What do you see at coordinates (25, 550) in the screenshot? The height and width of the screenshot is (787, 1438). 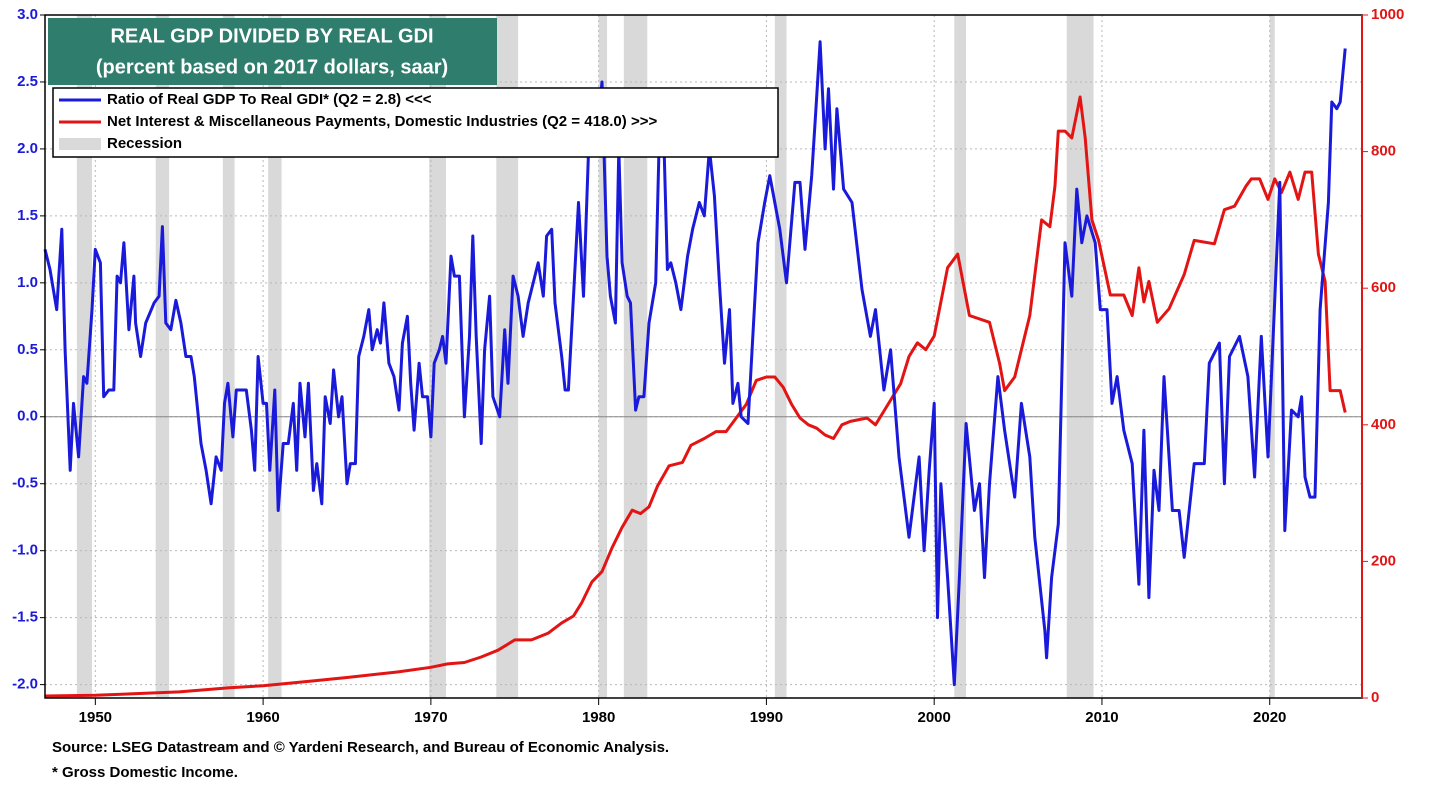 I see `y-tick-label: -1.0` at bounding box center [25, 550].